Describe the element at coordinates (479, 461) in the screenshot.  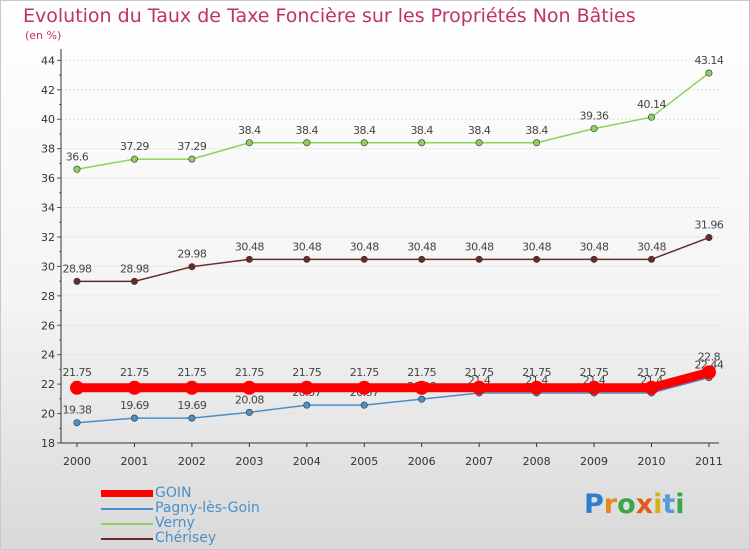
I see `x-tick-label: 2007` at that location.